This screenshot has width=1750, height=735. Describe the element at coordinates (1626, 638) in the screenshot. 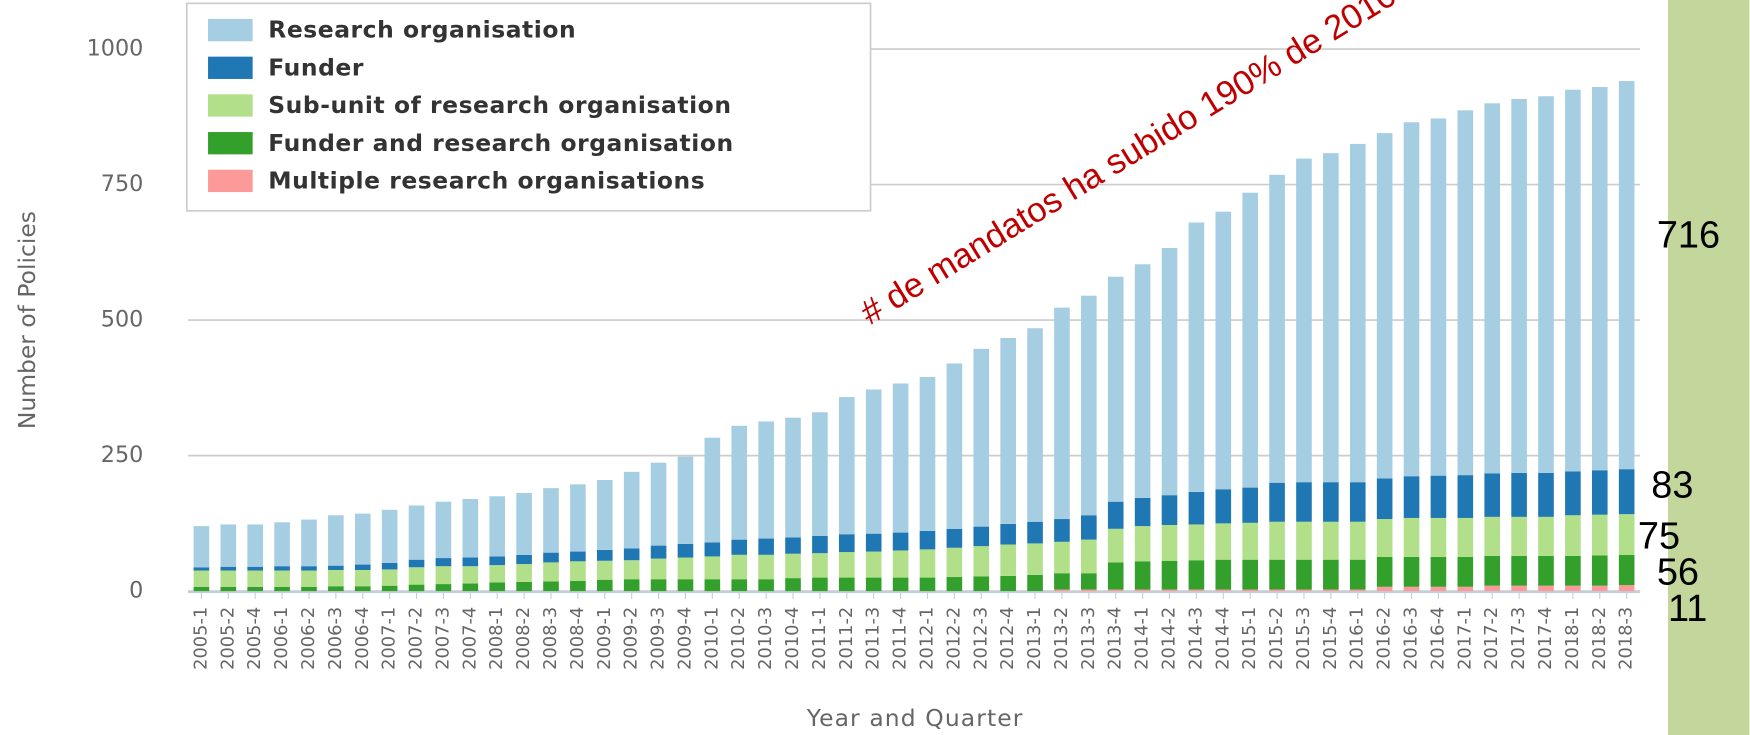

I see `x-tick-label: 2018-3` at that location.